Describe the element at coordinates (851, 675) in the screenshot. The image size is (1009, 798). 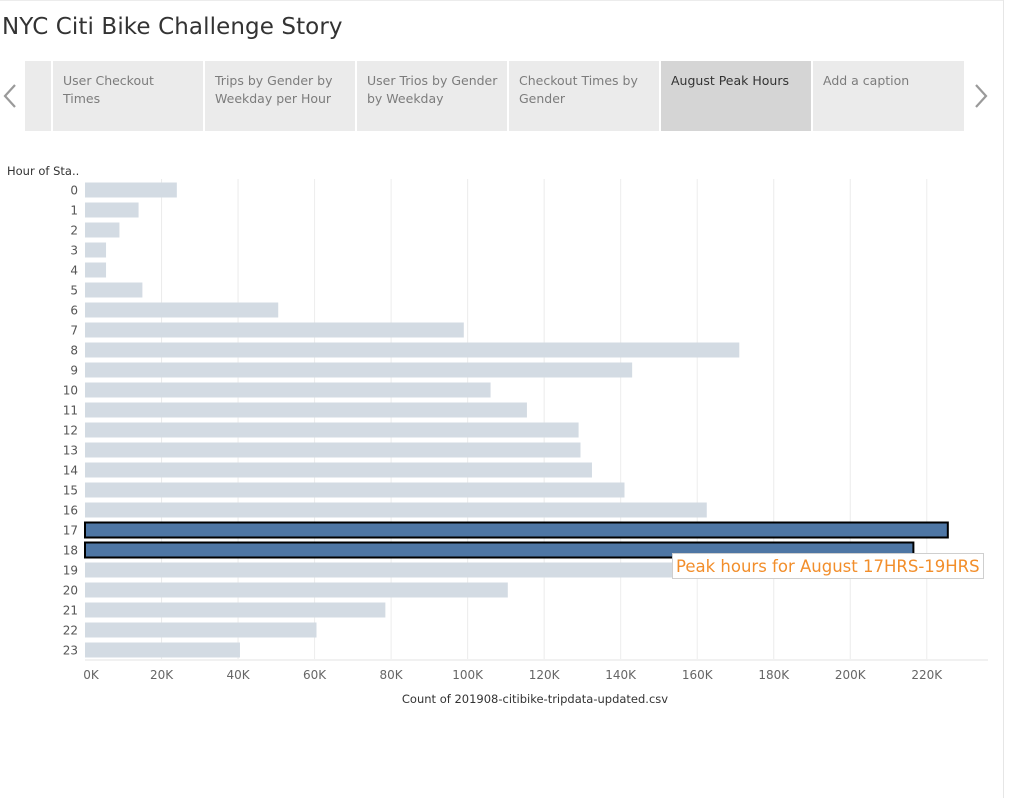
I see `x-tick-label: 200K` at that location.